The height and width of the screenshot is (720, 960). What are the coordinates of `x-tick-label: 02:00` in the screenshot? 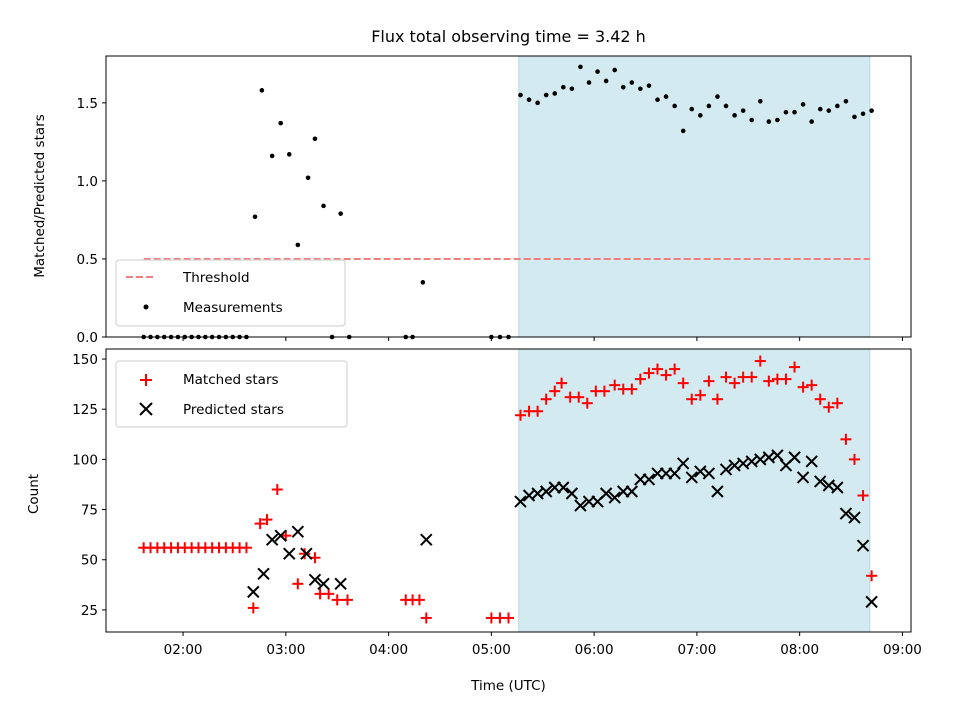 It's located at (183, 650).